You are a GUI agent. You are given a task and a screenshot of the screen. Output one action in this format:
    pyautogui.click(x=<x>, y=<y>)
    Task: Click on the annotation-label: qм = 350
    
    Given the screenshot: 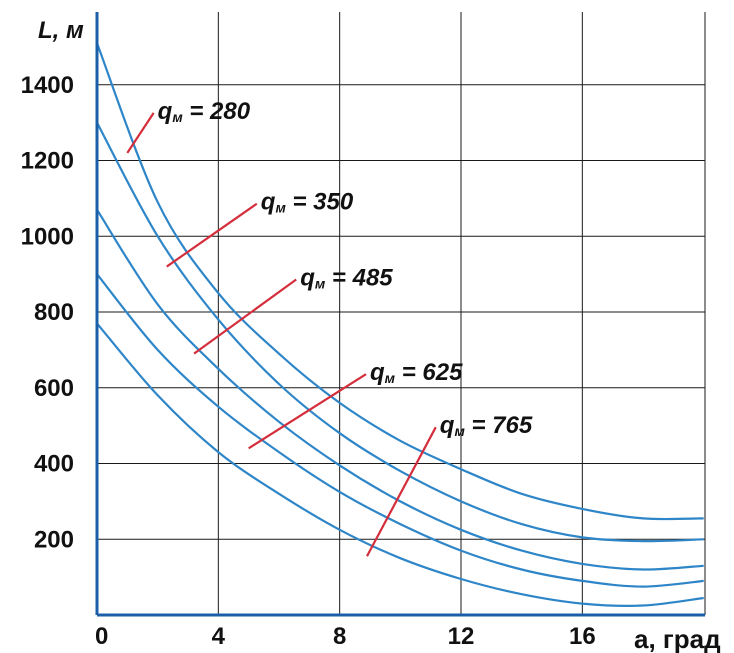 What is the action you would take?
    pyautogui.click(x=307, y=202)
    